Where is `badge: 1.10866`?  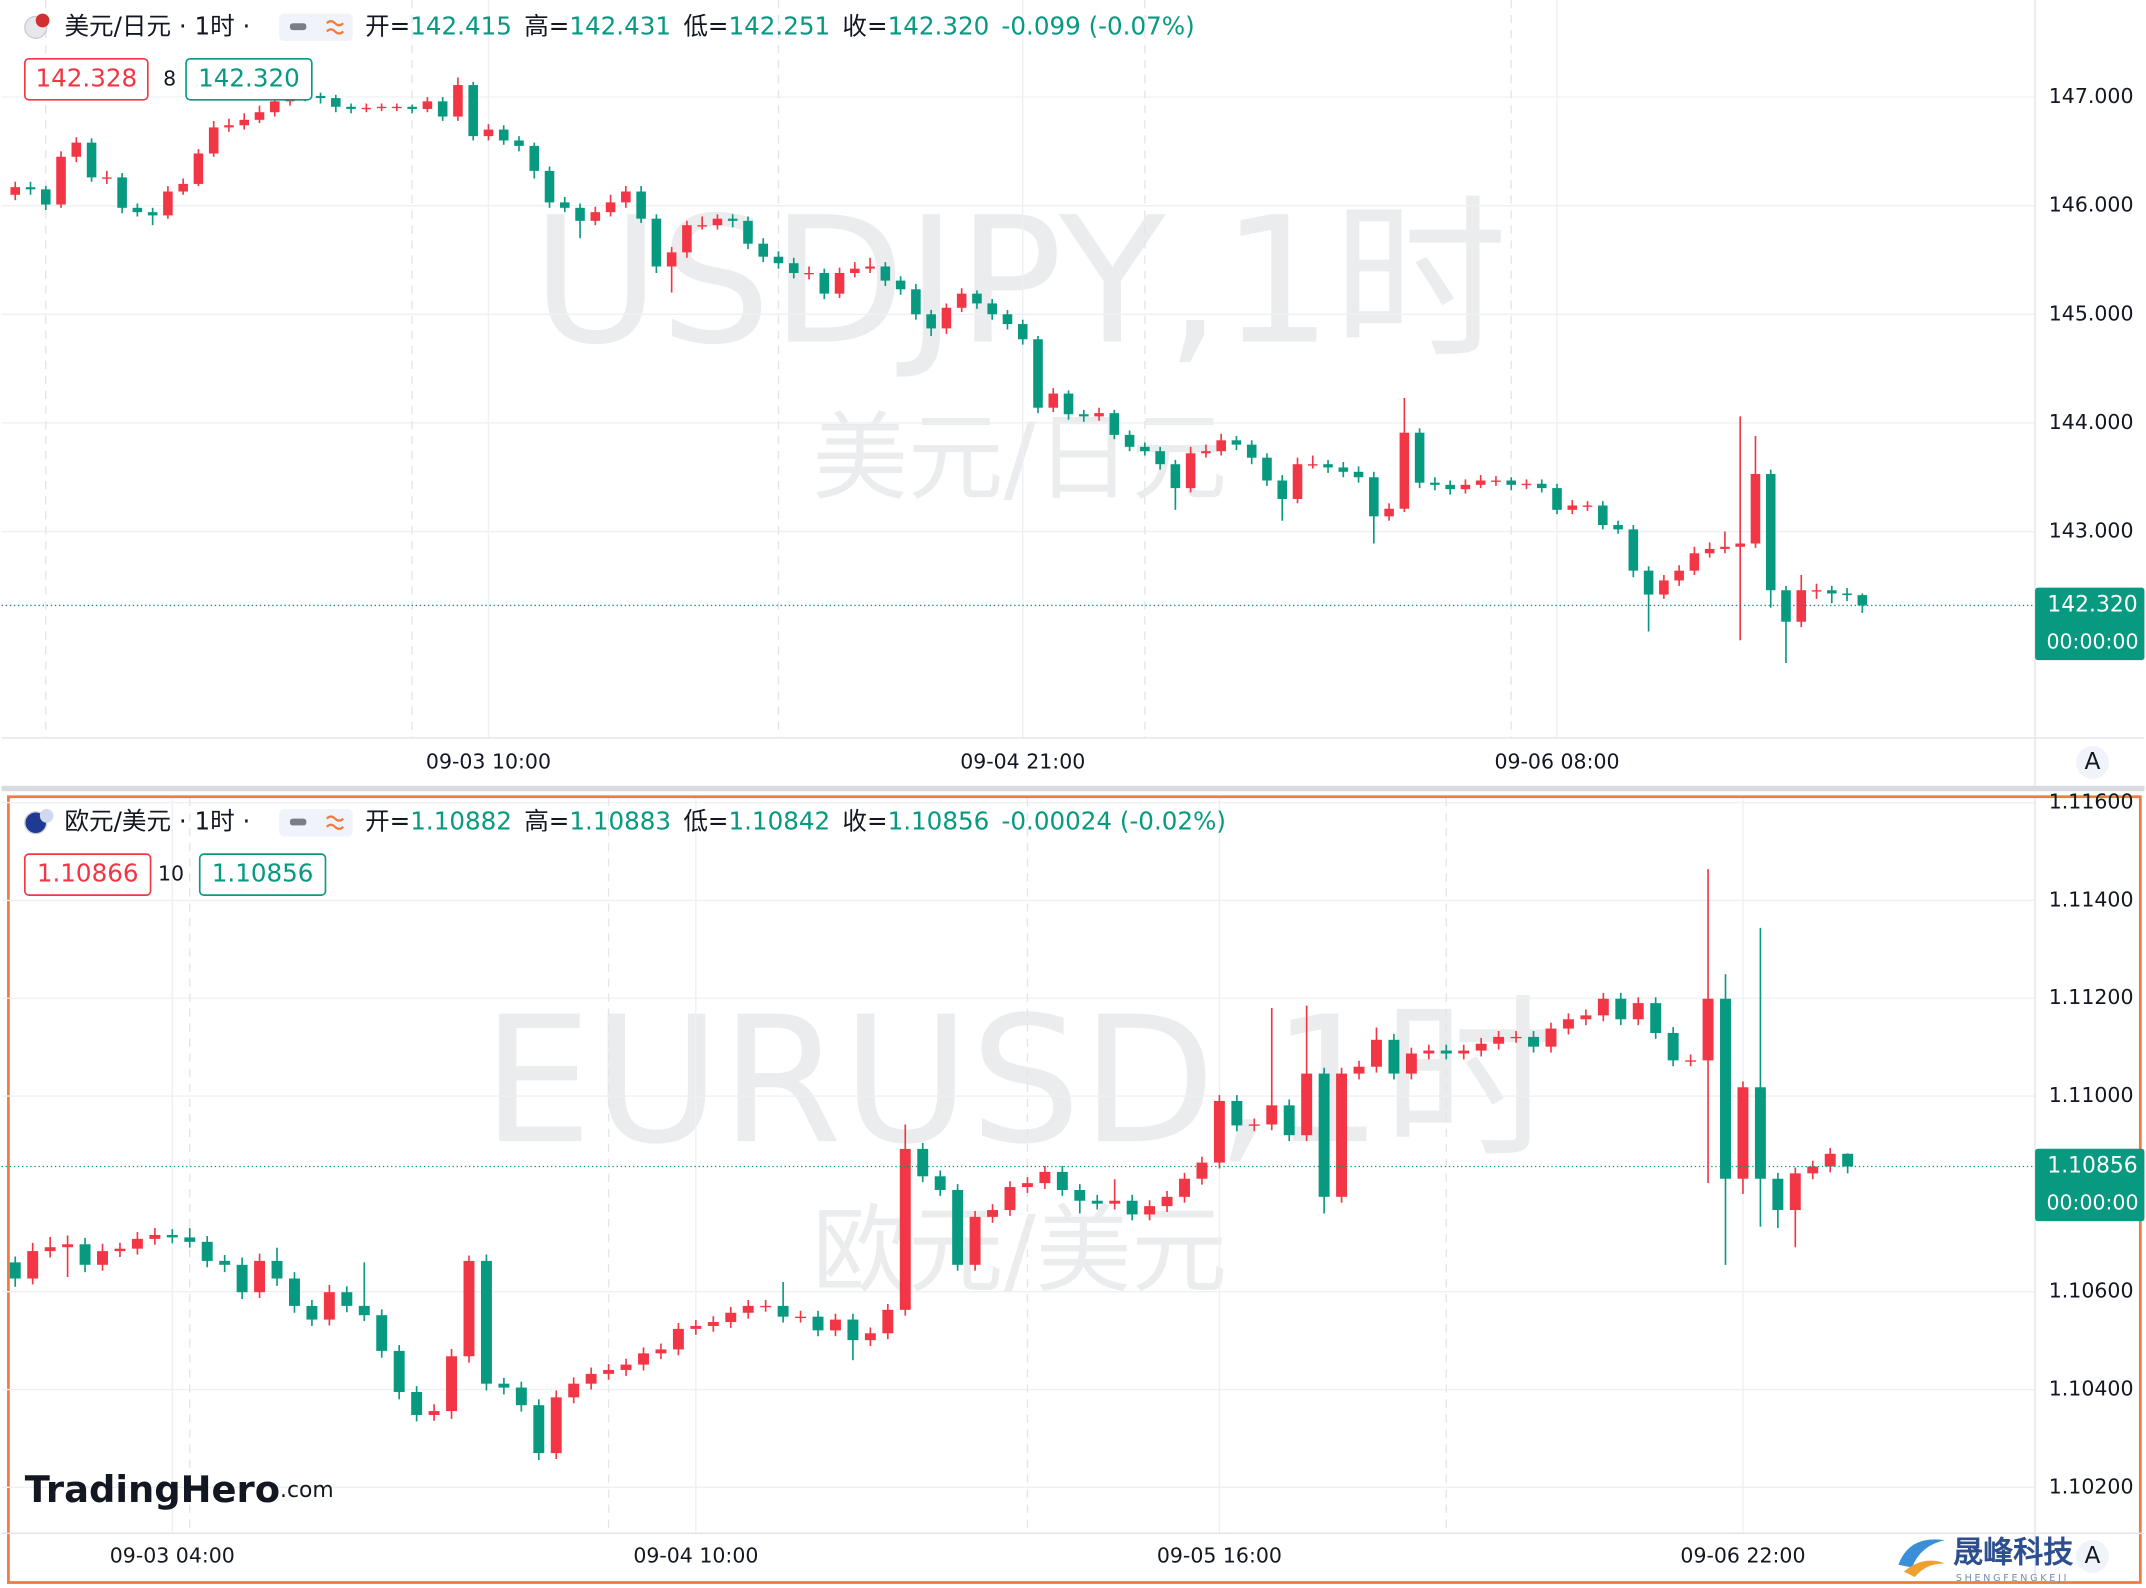
badge: 1.10866 is located at coordinates (88, 873).